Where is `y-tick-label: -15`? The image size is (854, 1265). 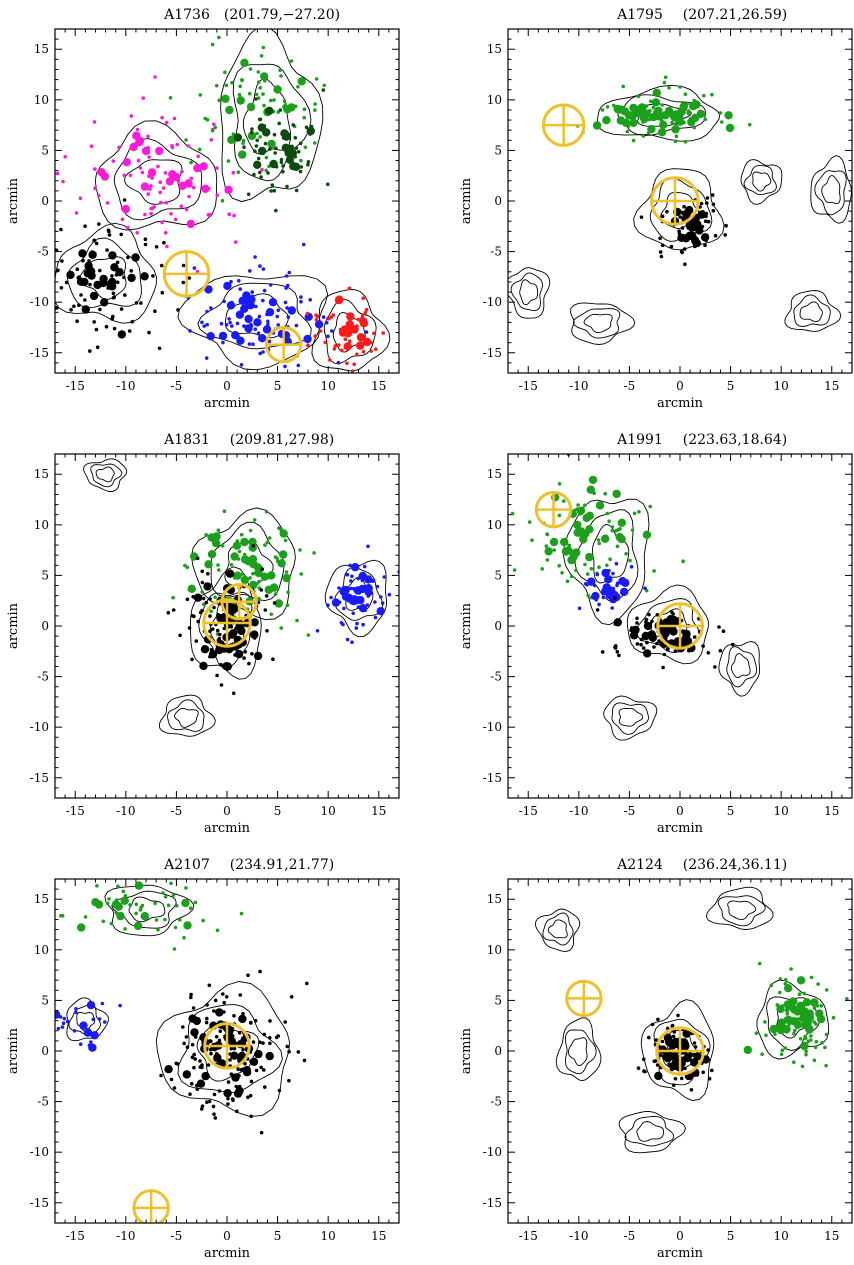 y-tick-label: -15 is located at coordinates (492, 1203).